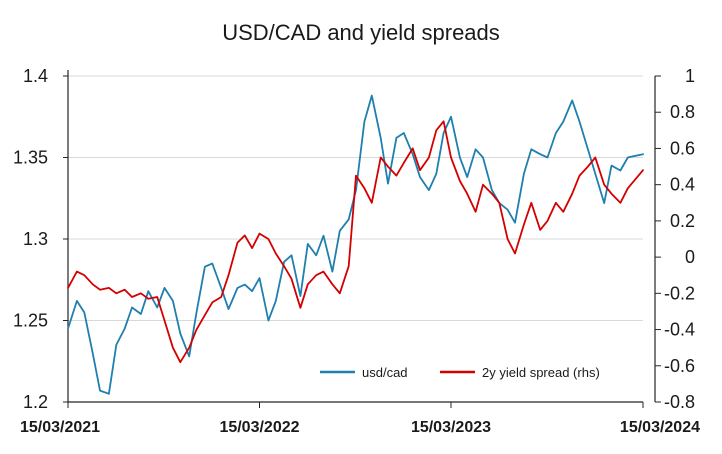  What do you see at coordinates (660, 427) in the screenshot?
I see `x-tick-label: 15/03/2024` at bounding box center [660, 427].